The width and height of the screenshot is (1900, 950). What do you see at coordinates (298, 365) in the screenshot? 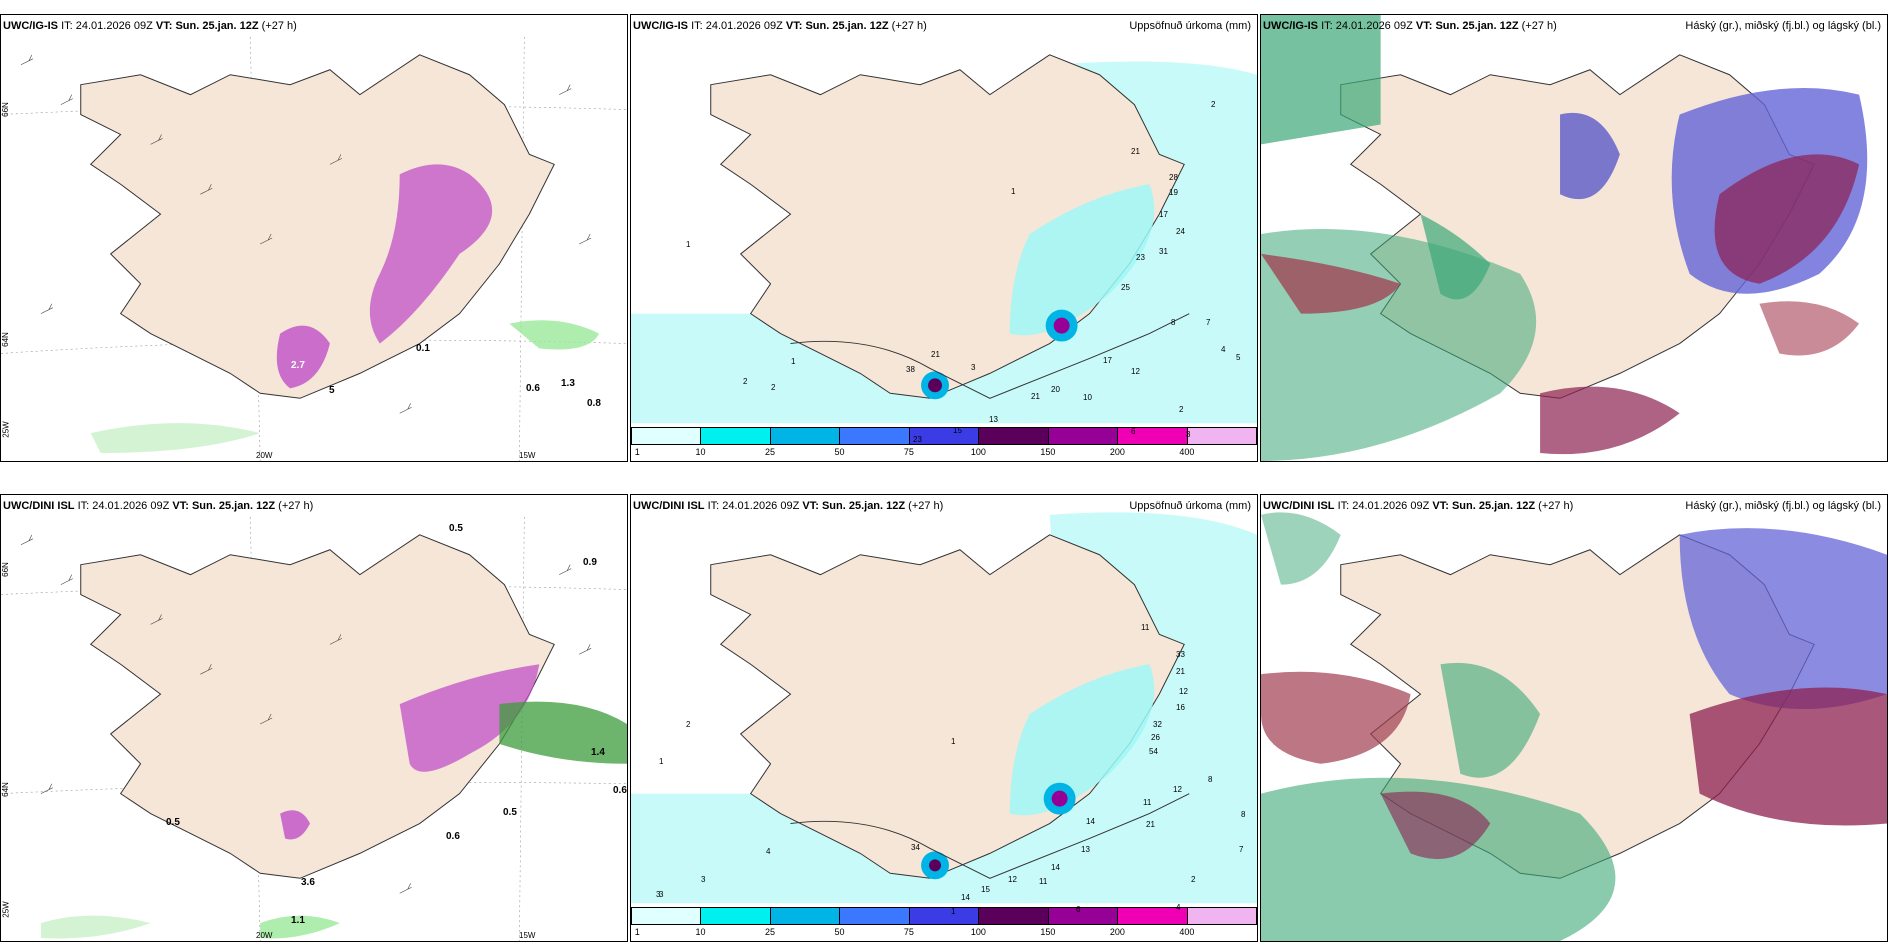
I see `wind-value: 2.7` at bounding box center [298, 365].